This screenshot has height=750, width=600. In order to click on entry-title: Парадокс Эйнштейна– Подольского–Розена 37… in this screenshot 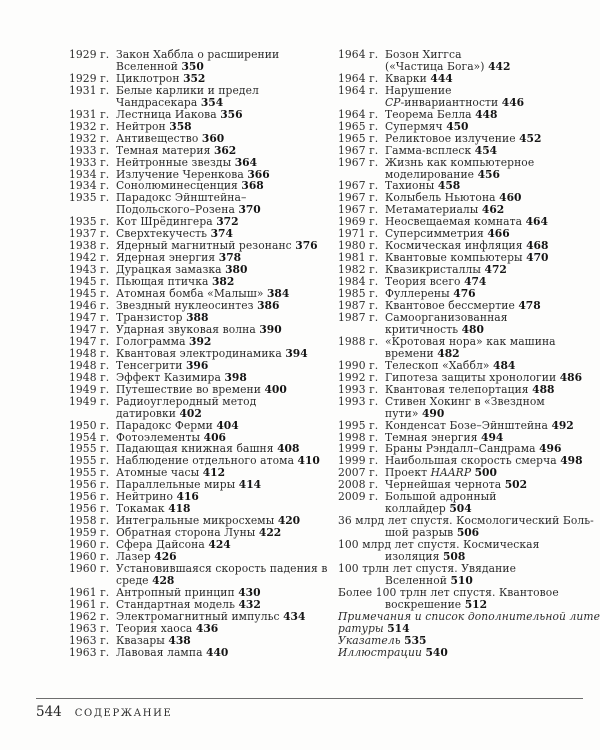, I will do `click(188, 204)`.